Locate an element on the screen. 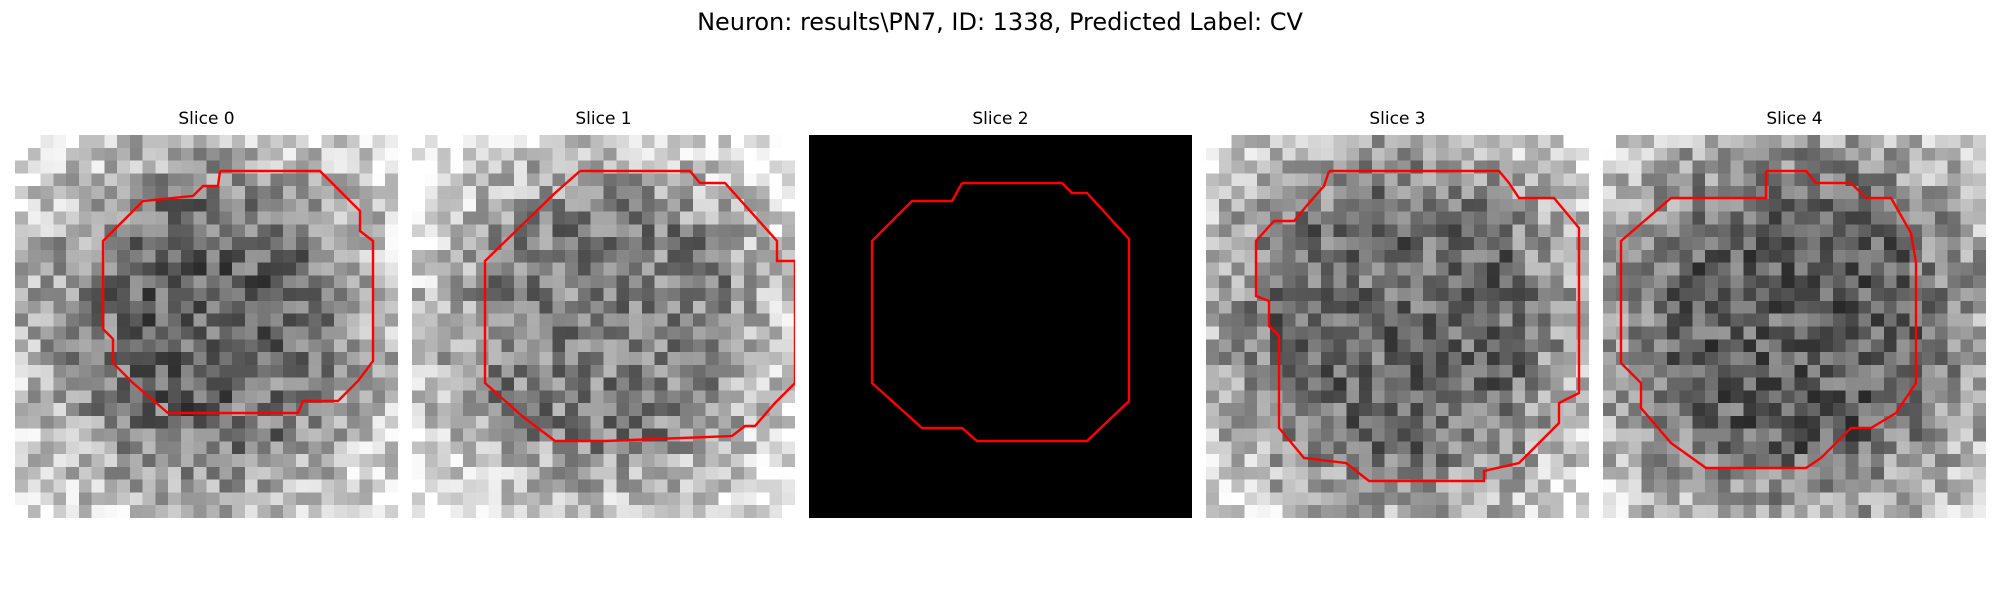 Image resolution: width=2000 pixels, height=600 pixels. slice-title: Slice 0 is located at coordinates (206, 119).